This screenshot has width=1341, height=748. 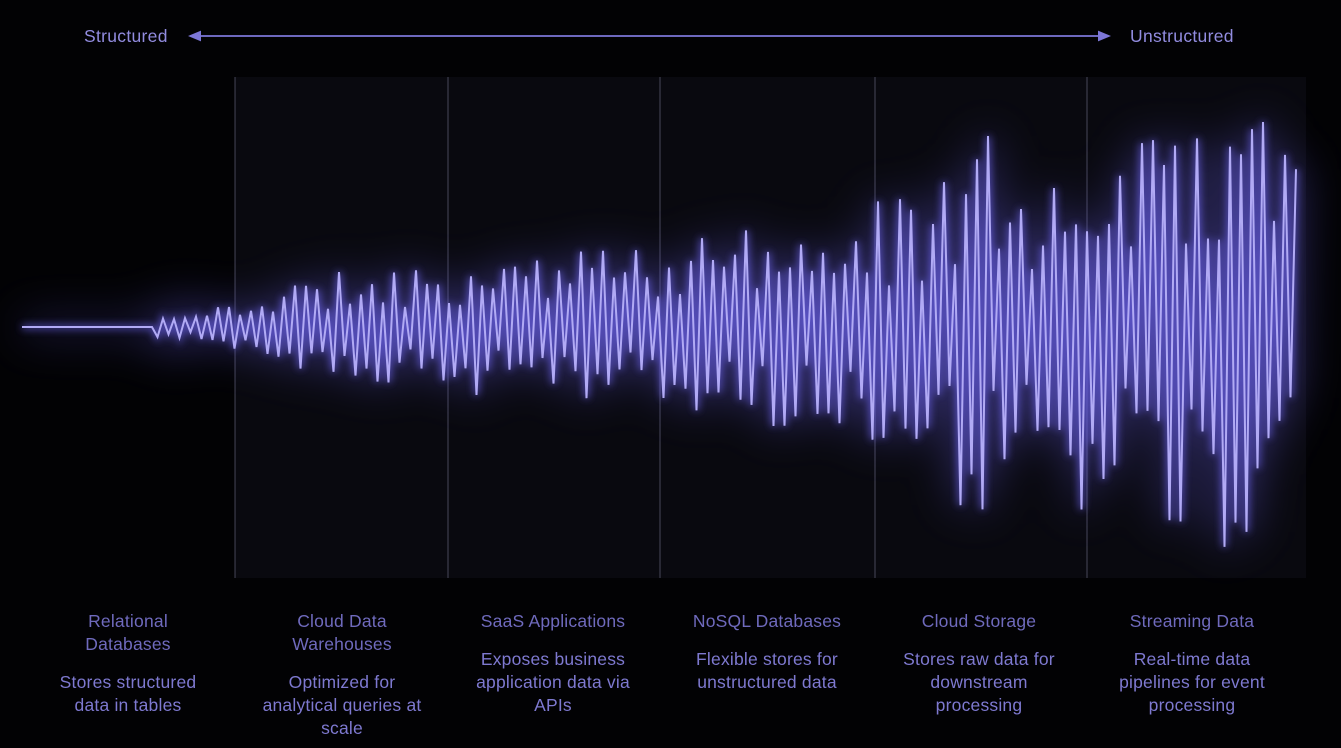 I want to click on column-title: Relational Databases, so click(x=128, y=632).